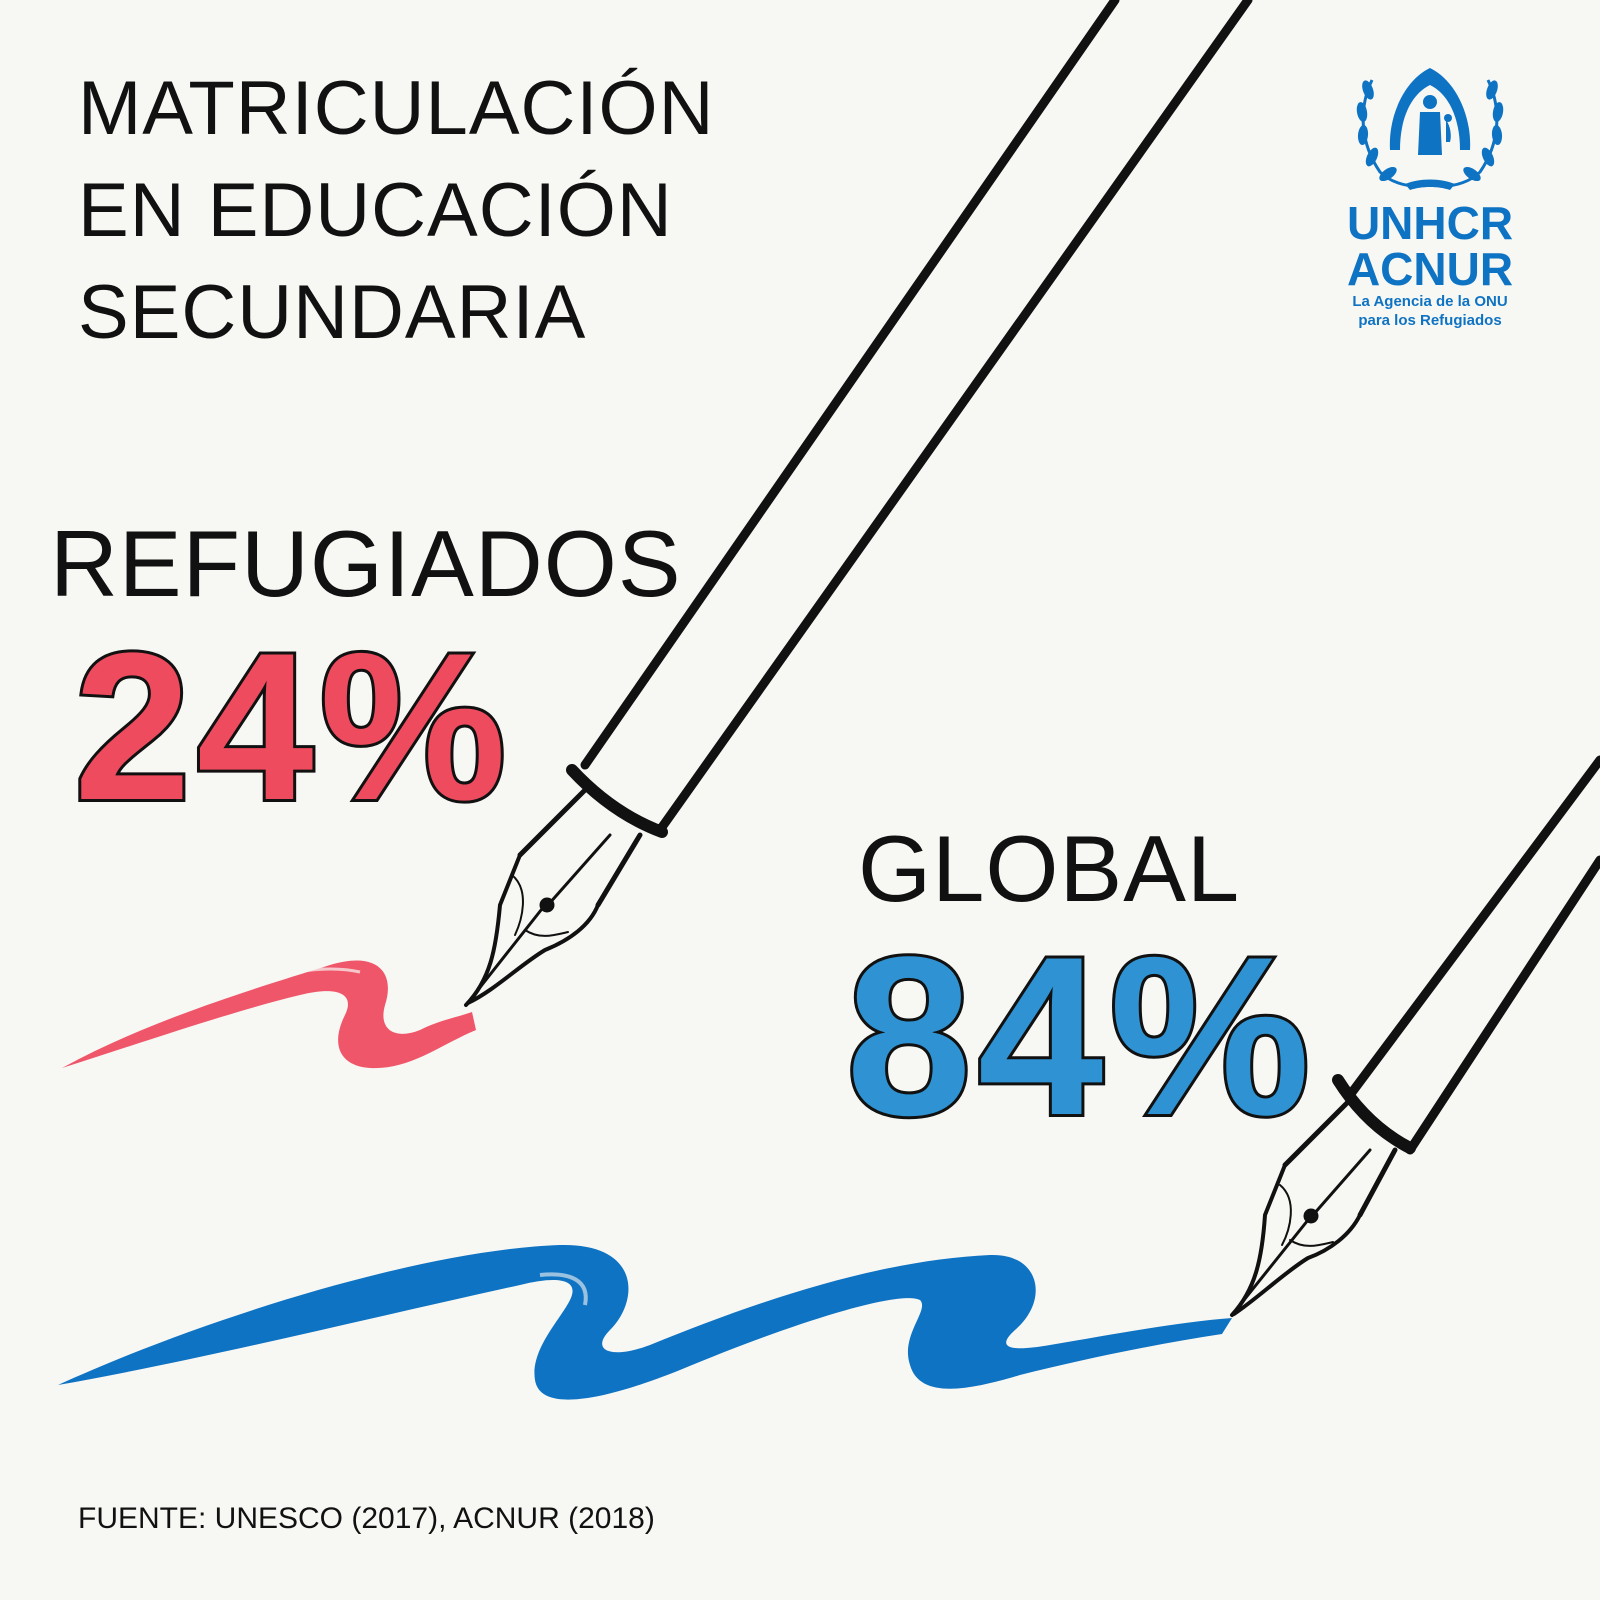  I want to click on refugees-label: REFUGIADOS, so click(366, 563).